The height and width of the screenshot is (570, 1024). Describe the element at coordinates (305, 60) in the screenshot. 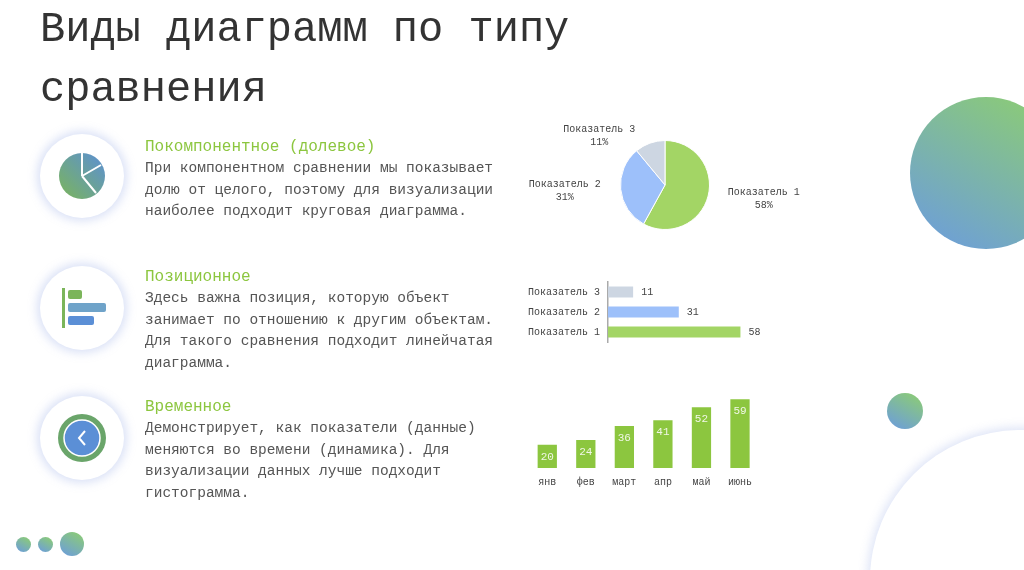

I see `text: Виды диаграмм по типу сравнения` at that location.